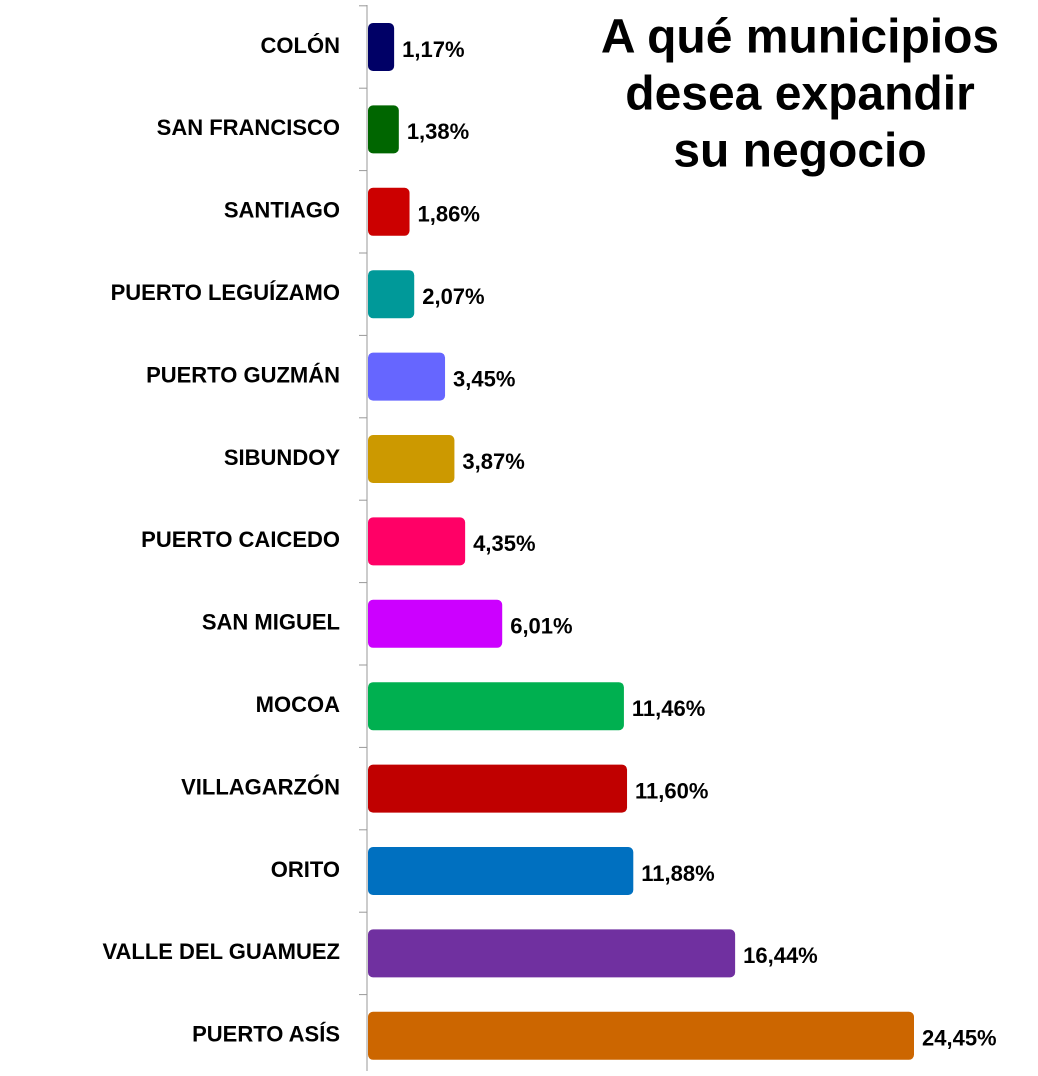  I want to click on value-label: 1,38%, so click(438, 131).